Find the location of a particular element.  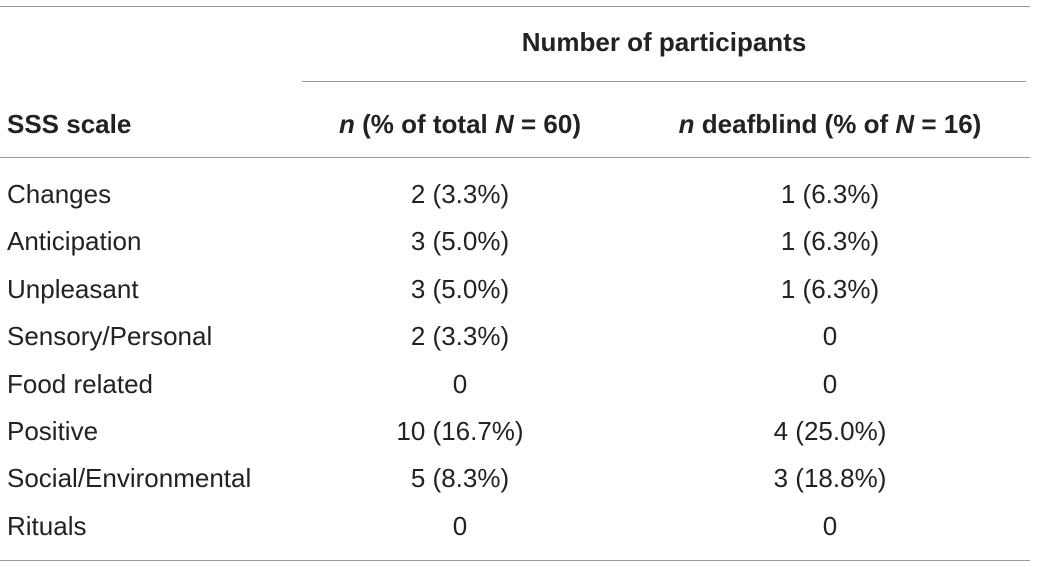

group-header-rule is located at coordinates (664, 81).